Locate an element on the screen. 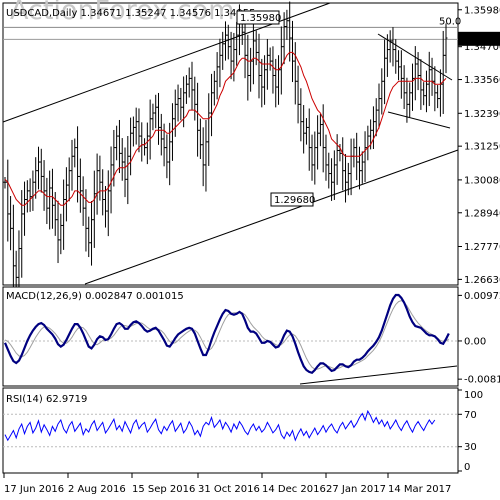 The image size is (500, 500). rsi-y-axis: 100 70 30 0 is located at coordinates (470, 431).